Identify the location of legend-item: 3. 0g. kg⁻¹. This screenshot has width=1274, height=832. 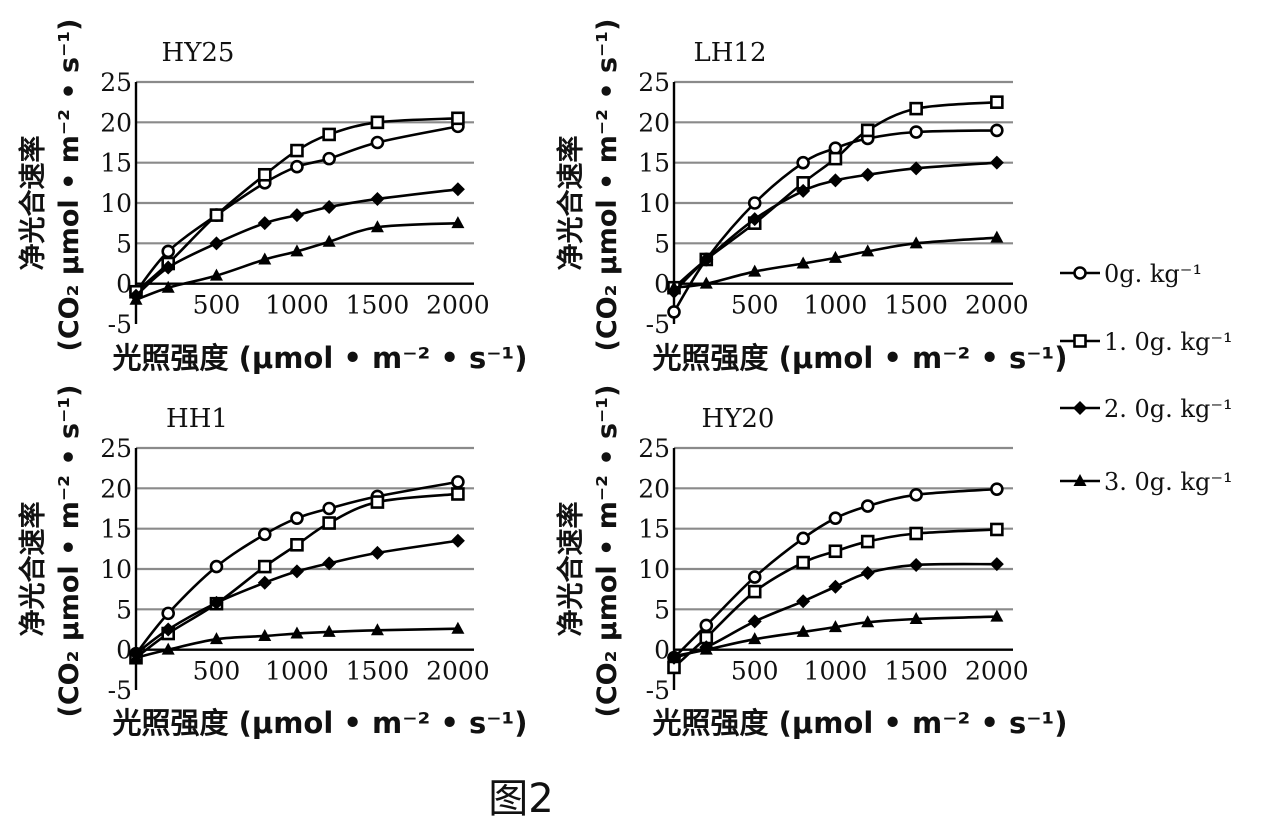
(1146, 482).